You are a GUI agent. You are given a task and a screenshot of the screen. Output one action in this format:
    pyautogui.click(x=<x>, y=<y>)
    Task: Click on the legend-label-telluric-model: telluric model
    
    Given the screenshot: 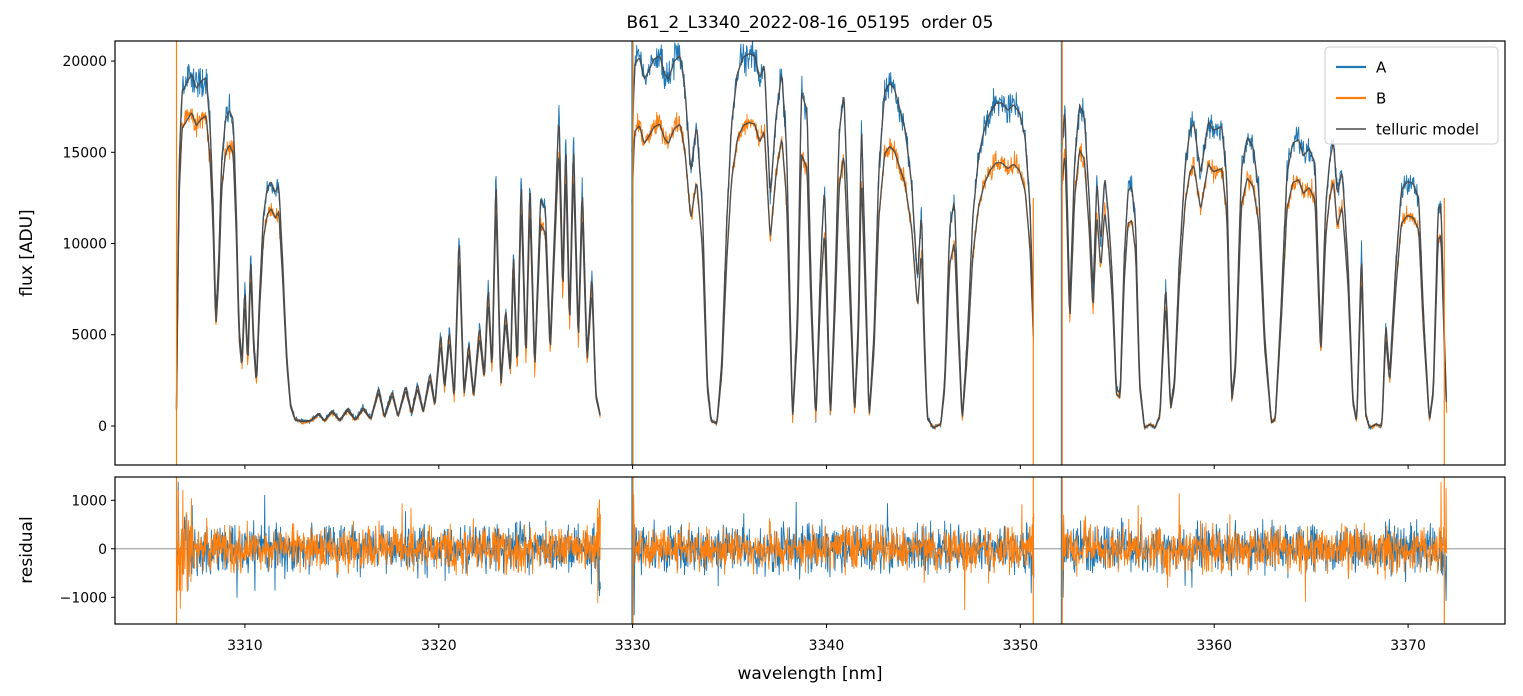 What is the action you would take?
    pyautogui.click(x=1427, y=130)
    